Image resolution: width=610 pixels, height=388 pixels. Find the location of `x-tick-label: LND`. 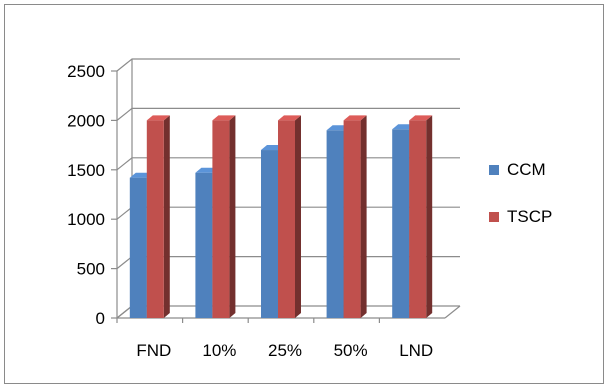

x-tick-label: LND is located at coordinates (416, 350).